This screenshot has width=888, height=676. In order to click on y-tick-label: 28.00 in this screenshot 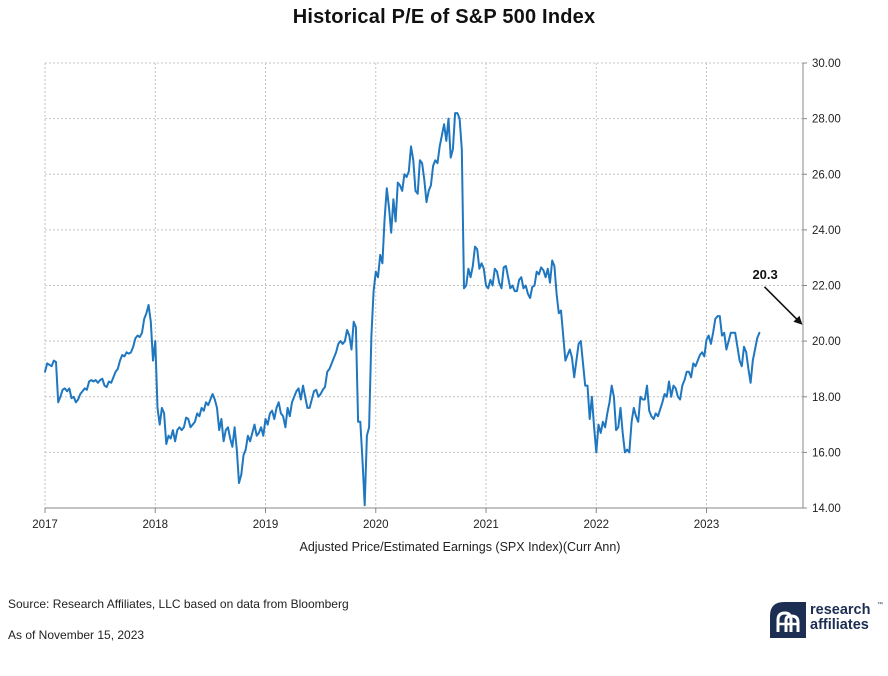, I will do `click(826, 120)`.